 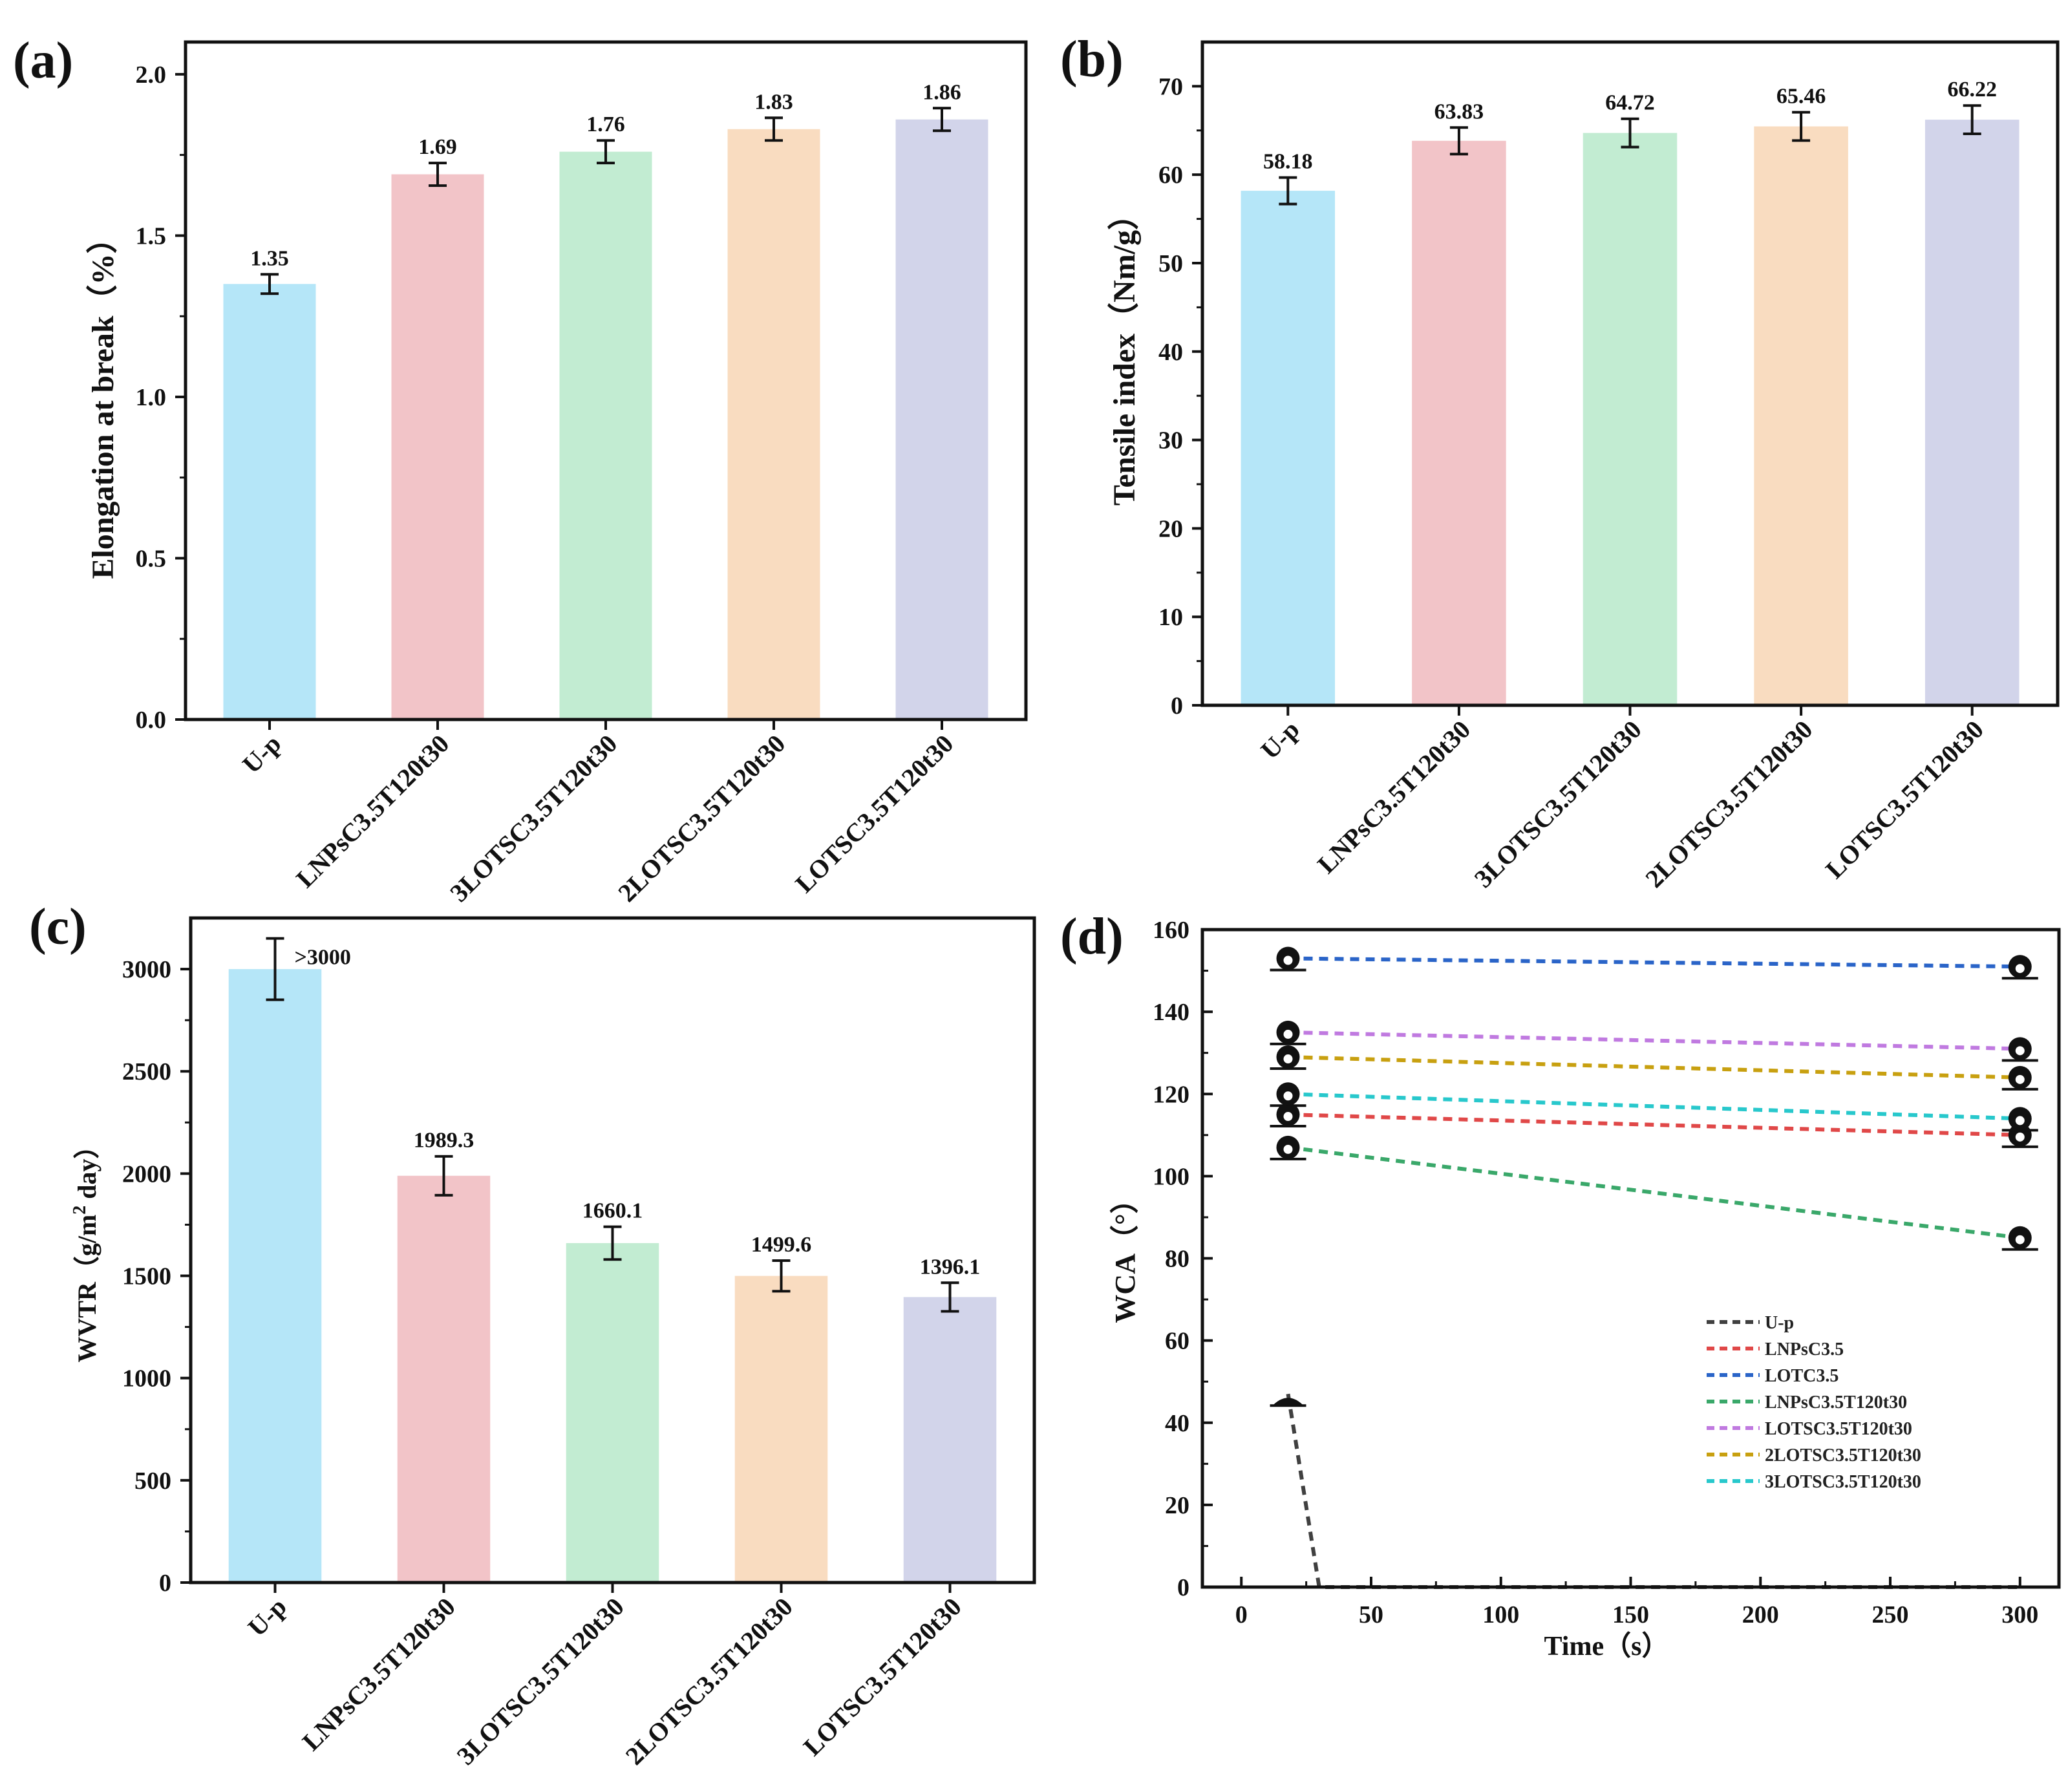 I want to click on y-tick-label-a-1: 0.5, so click(x=151, y=558).